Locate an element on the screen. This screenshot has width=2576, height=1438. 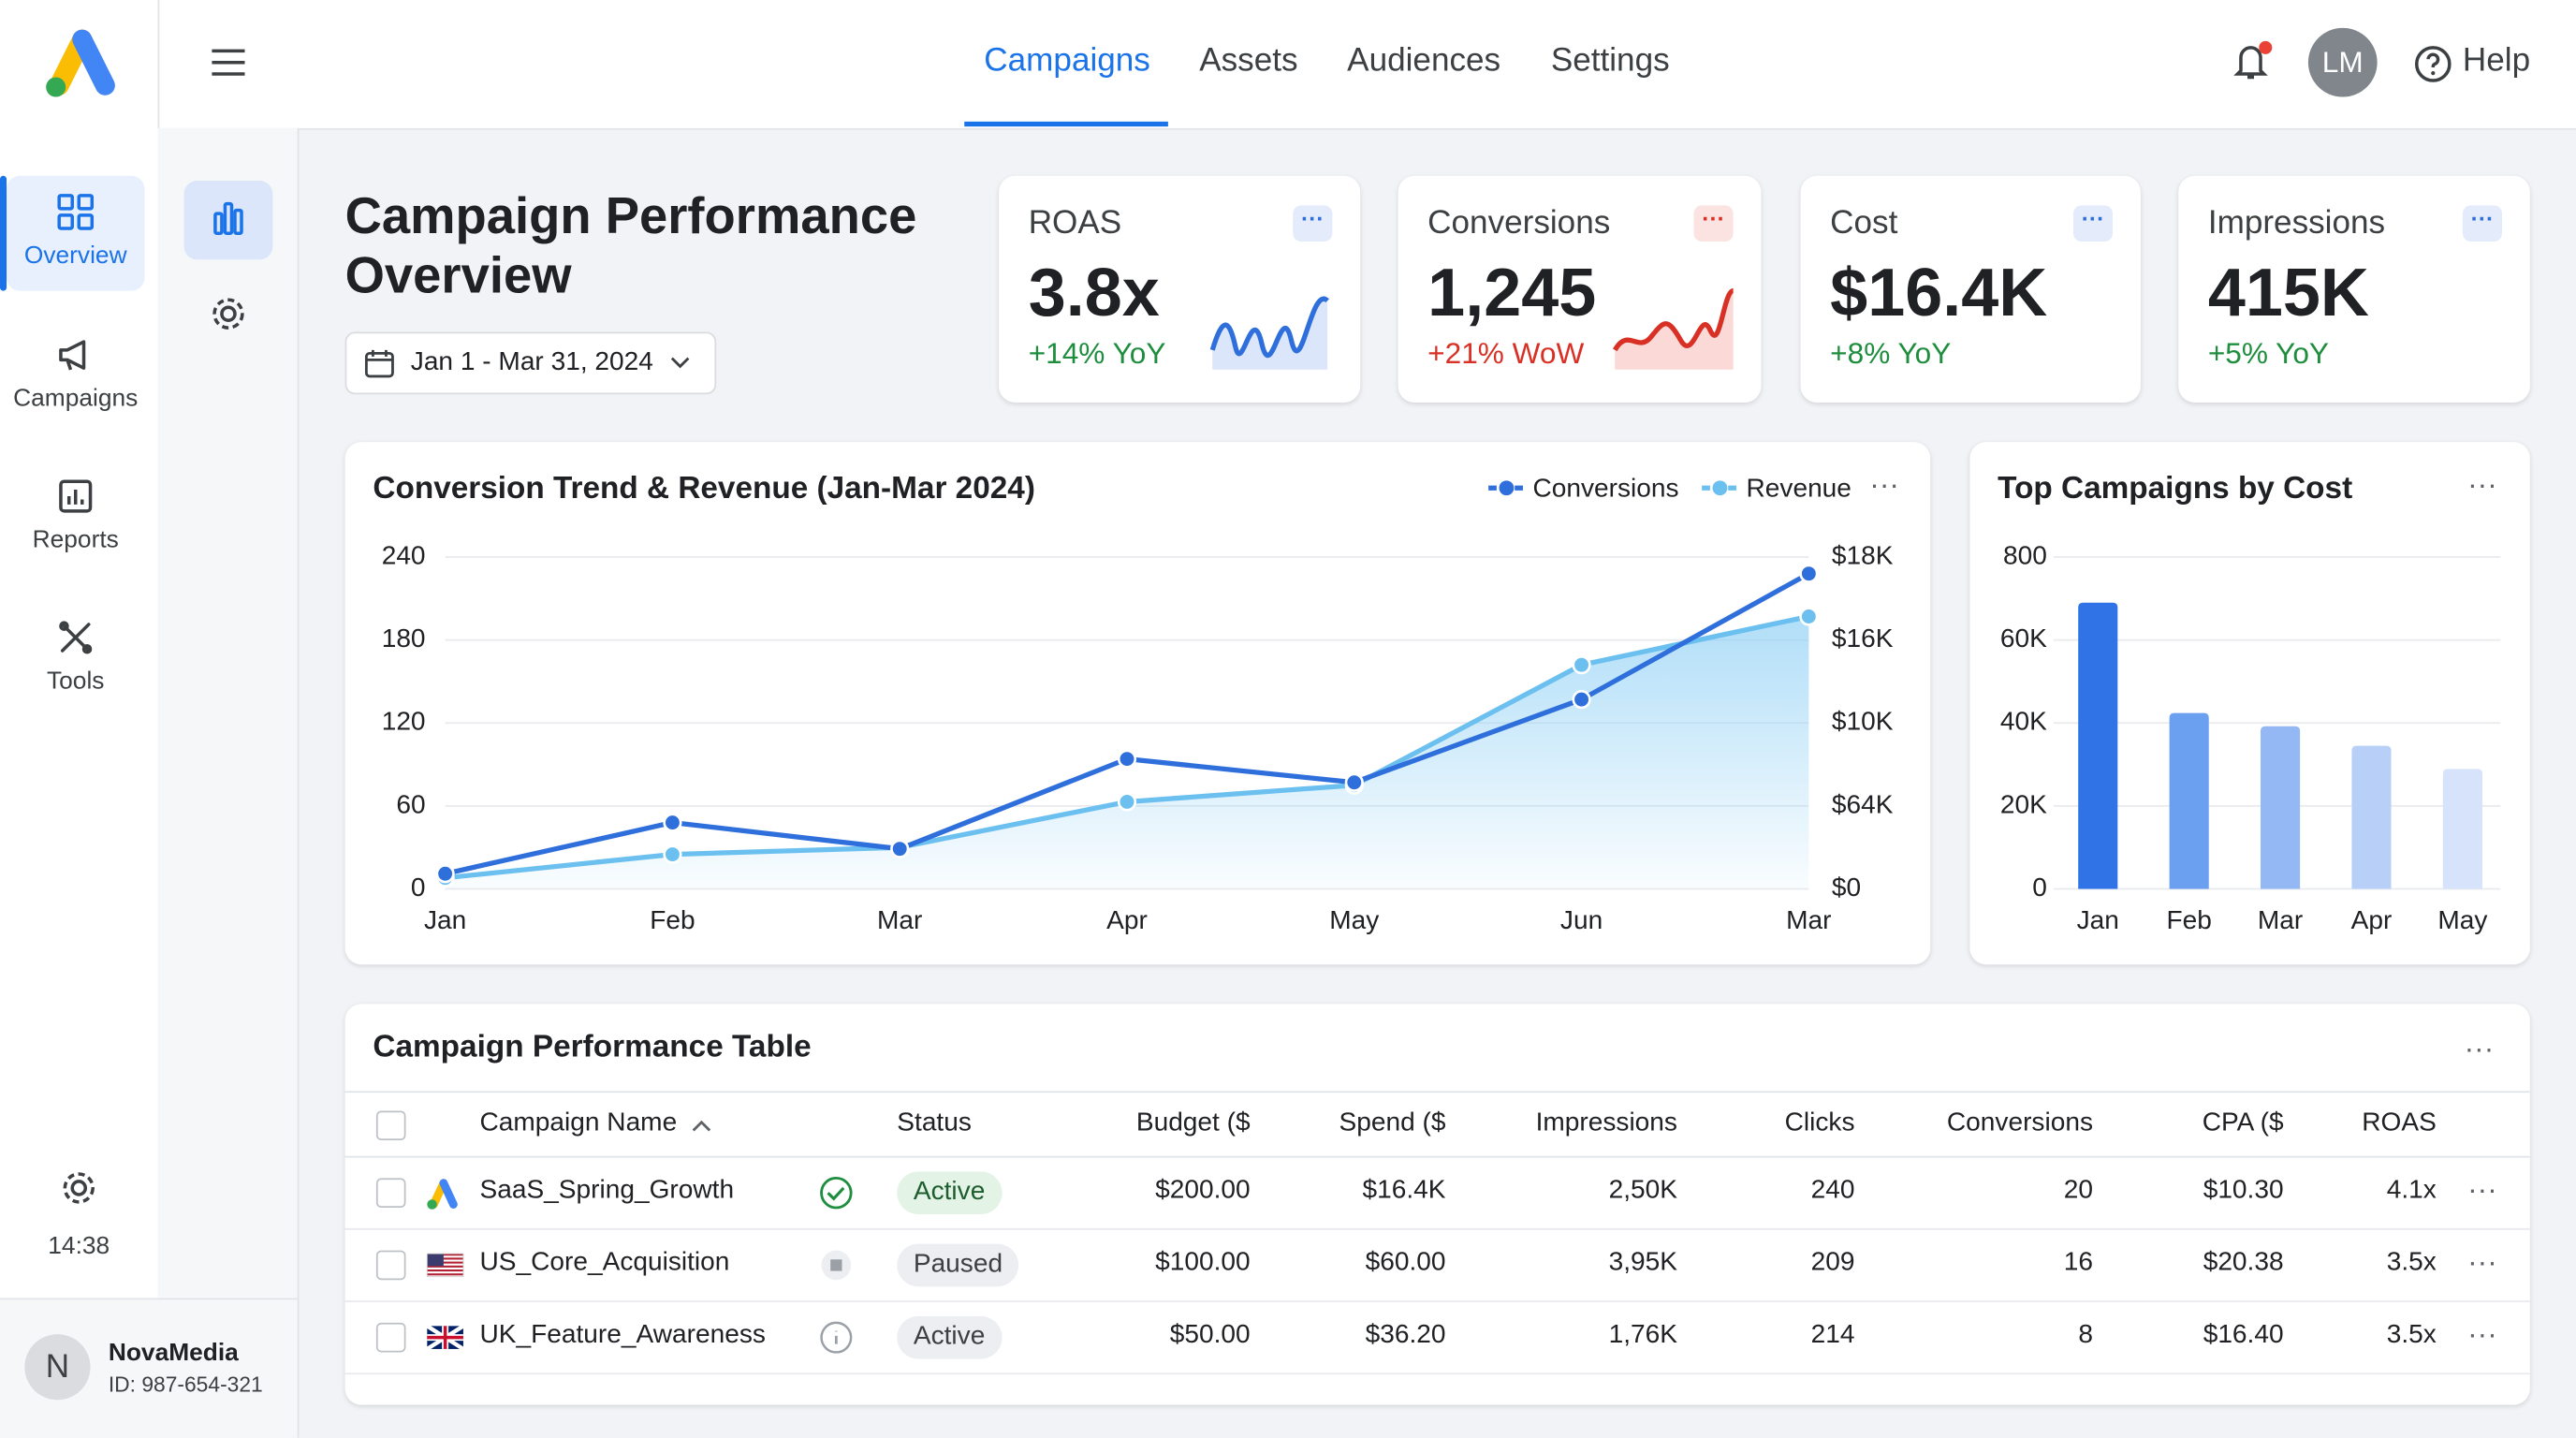
kpi-change: +21% WoW is located at coordinates (1506, 353).